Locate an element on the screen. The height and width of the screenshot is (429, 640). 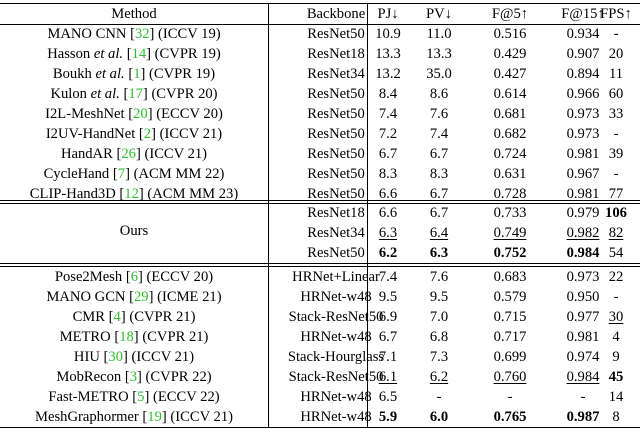
f5-cell: 0.733 is located at coordinates (510, 213).